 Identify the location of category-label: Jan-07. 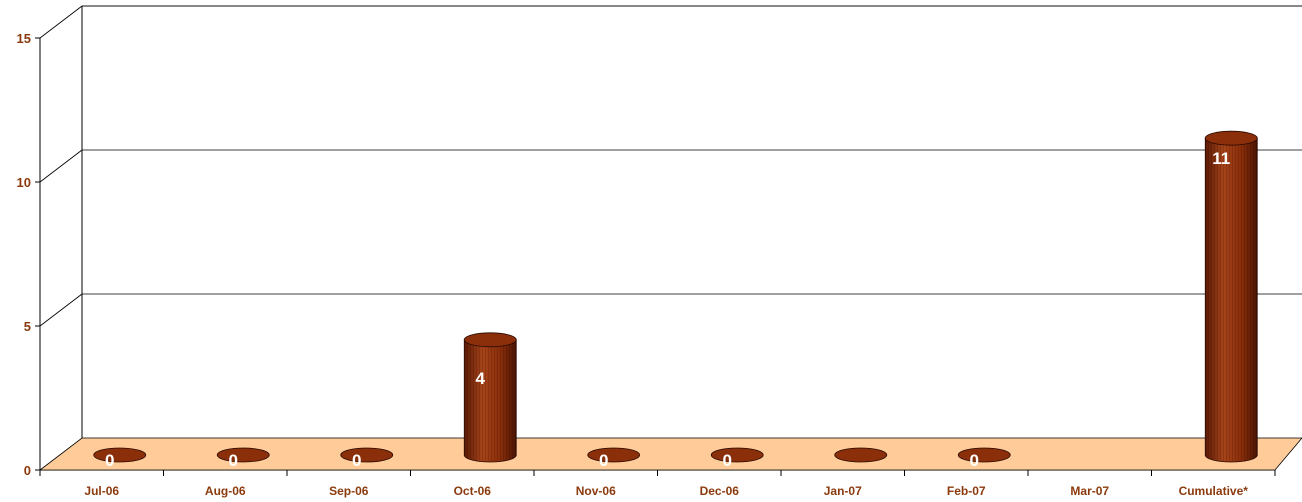
(843, 491).